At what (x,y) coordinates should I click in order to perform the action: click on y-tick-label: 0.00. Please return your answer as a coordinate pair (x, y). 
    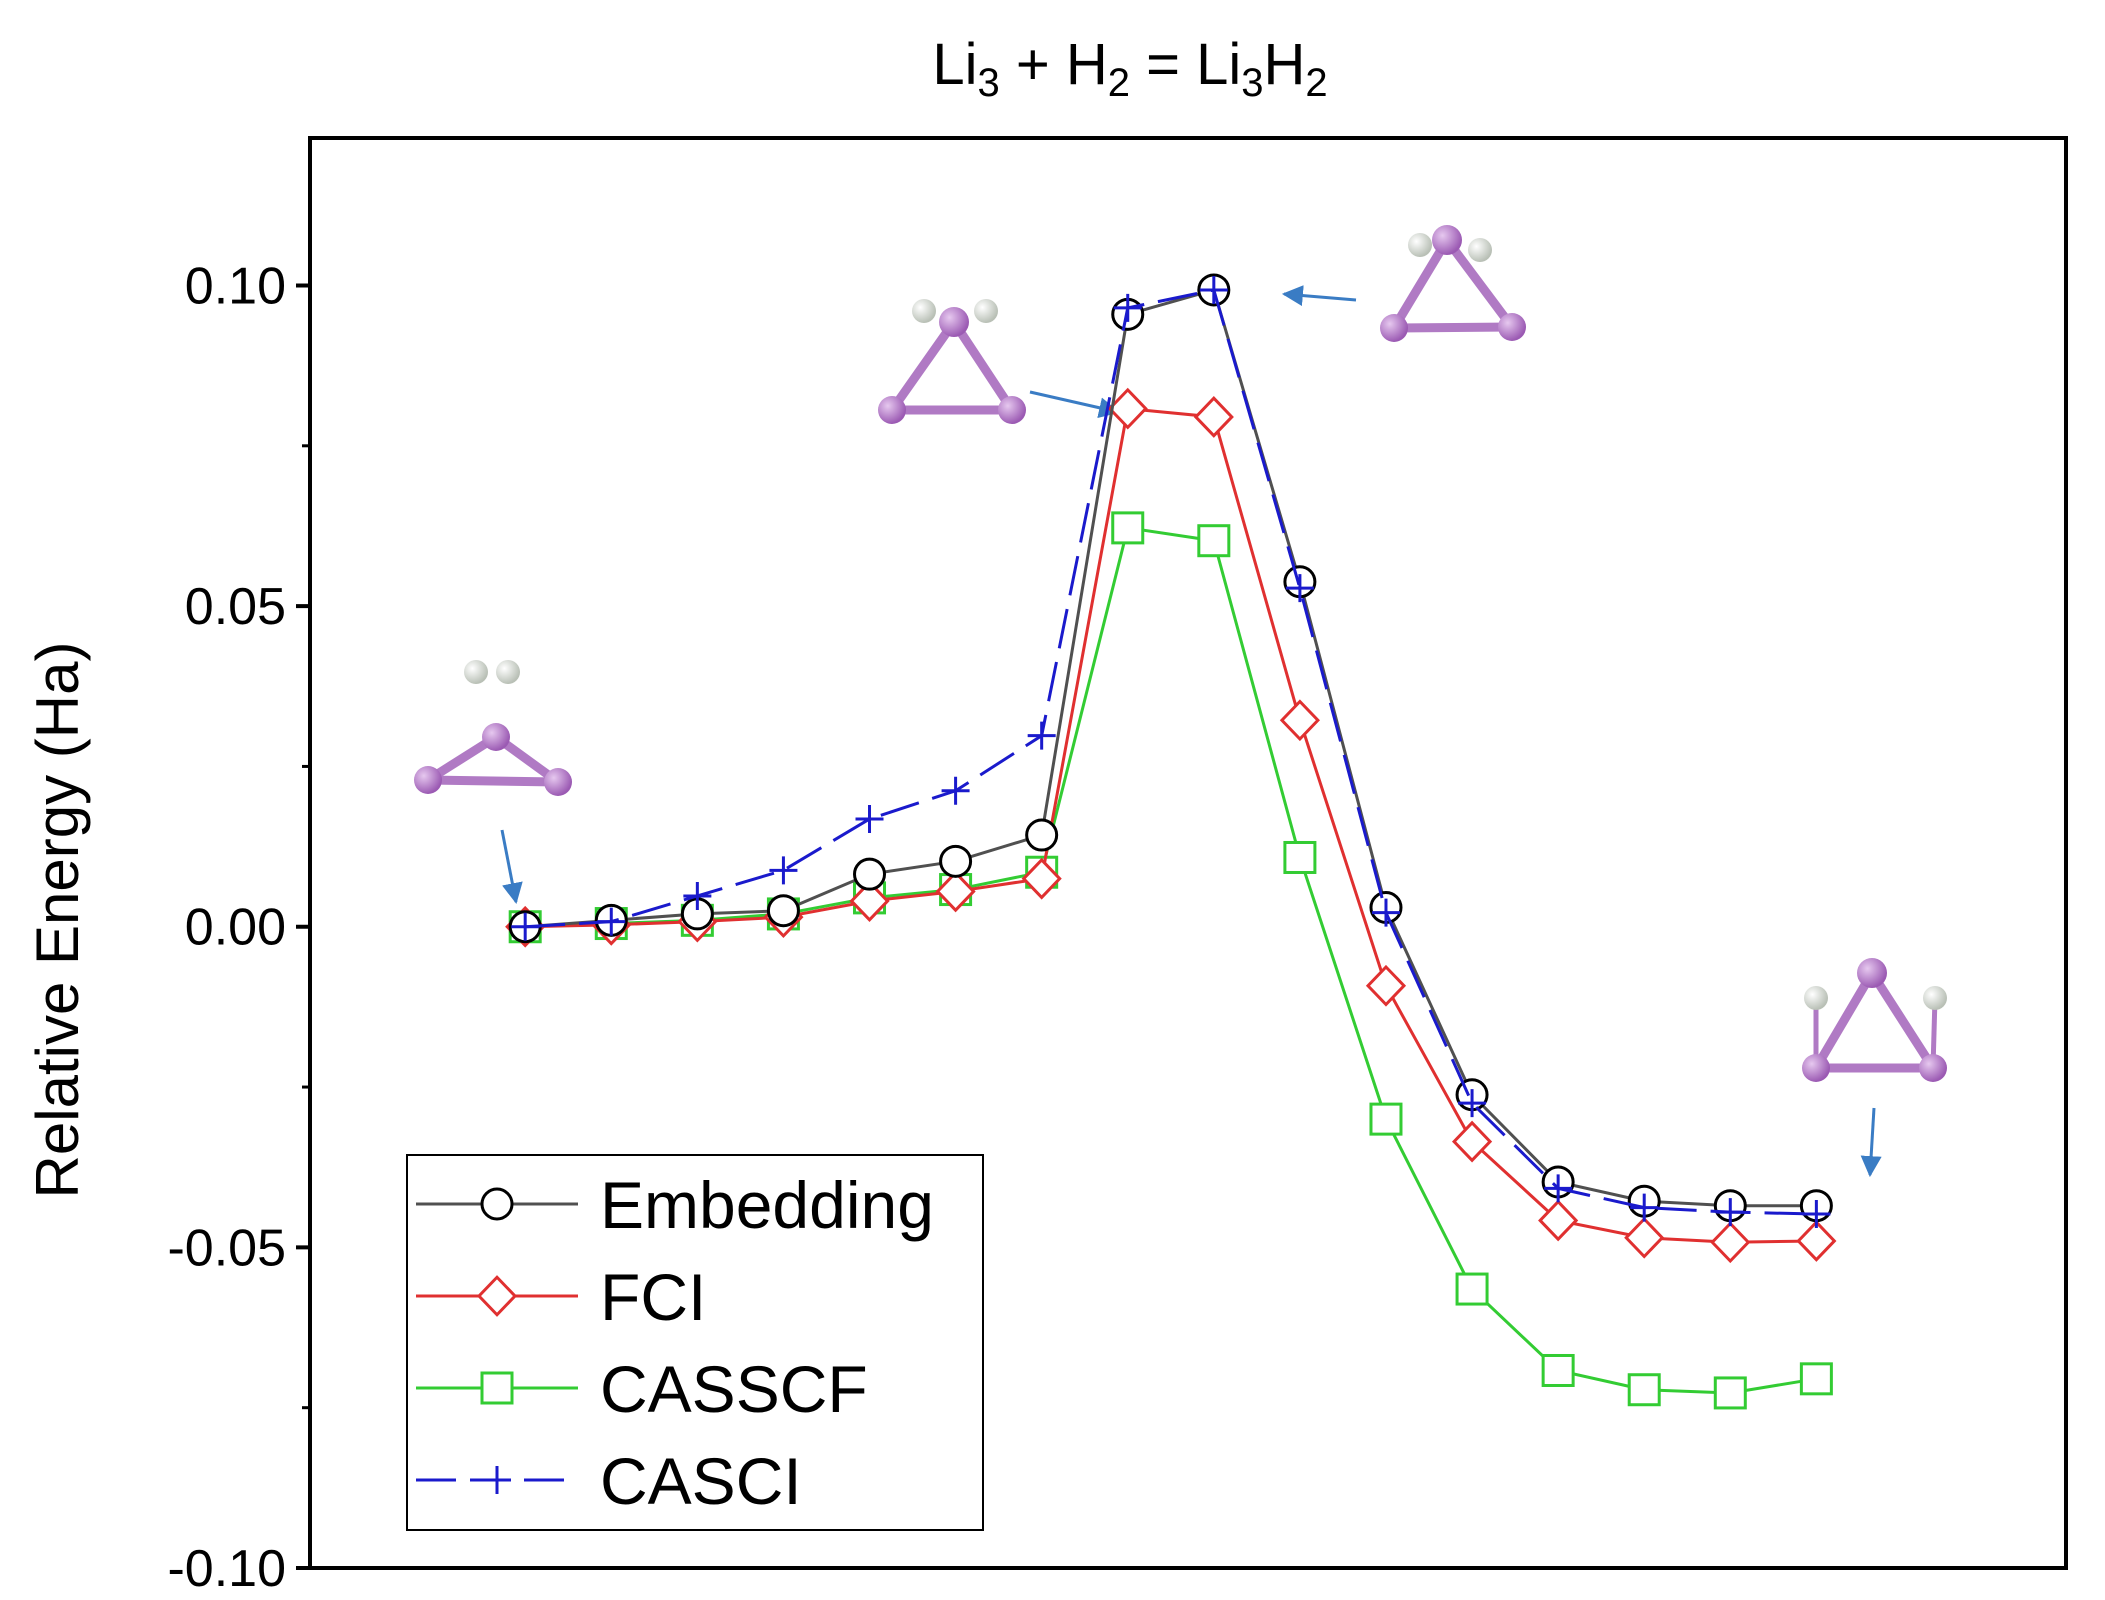
    Looking at the image, I should click on (235, 928).